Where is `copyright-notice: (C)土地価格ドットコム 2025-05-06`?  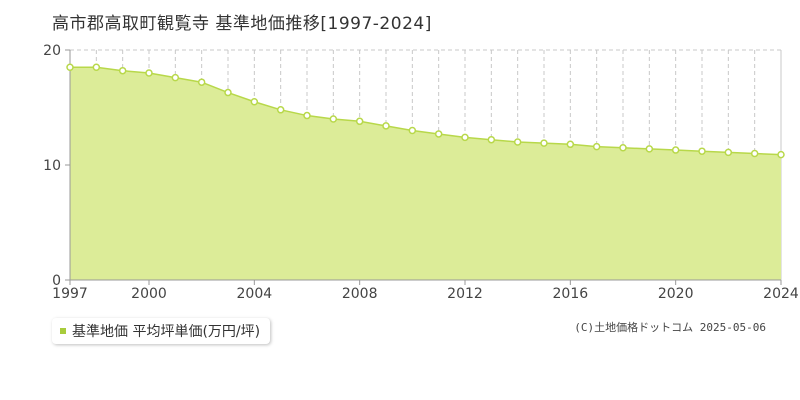 copyright-notice: (C)土地価格ドットコム 2025-05-06 is located at coordinates (670, 327).